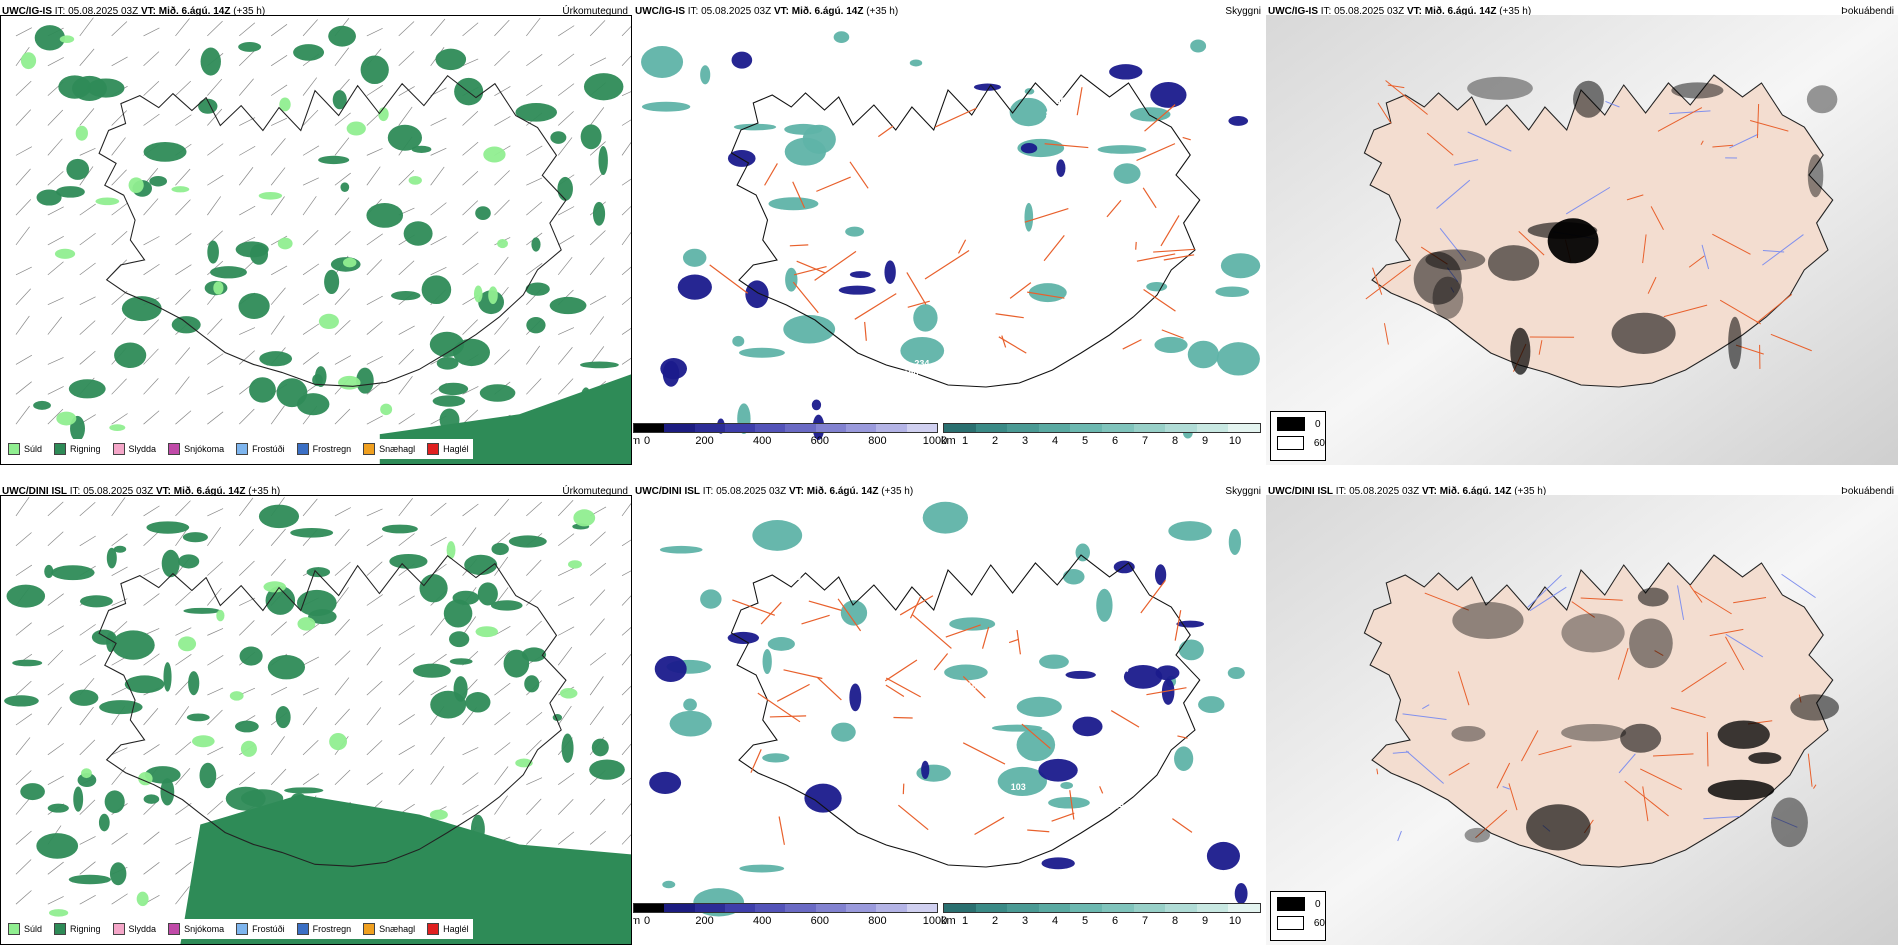 The width and height of the screenshot is (1900, 950). Describe the element at coordinates (249, 11) in the screenshot. I see `lead-time: (+35 h)` at that location.